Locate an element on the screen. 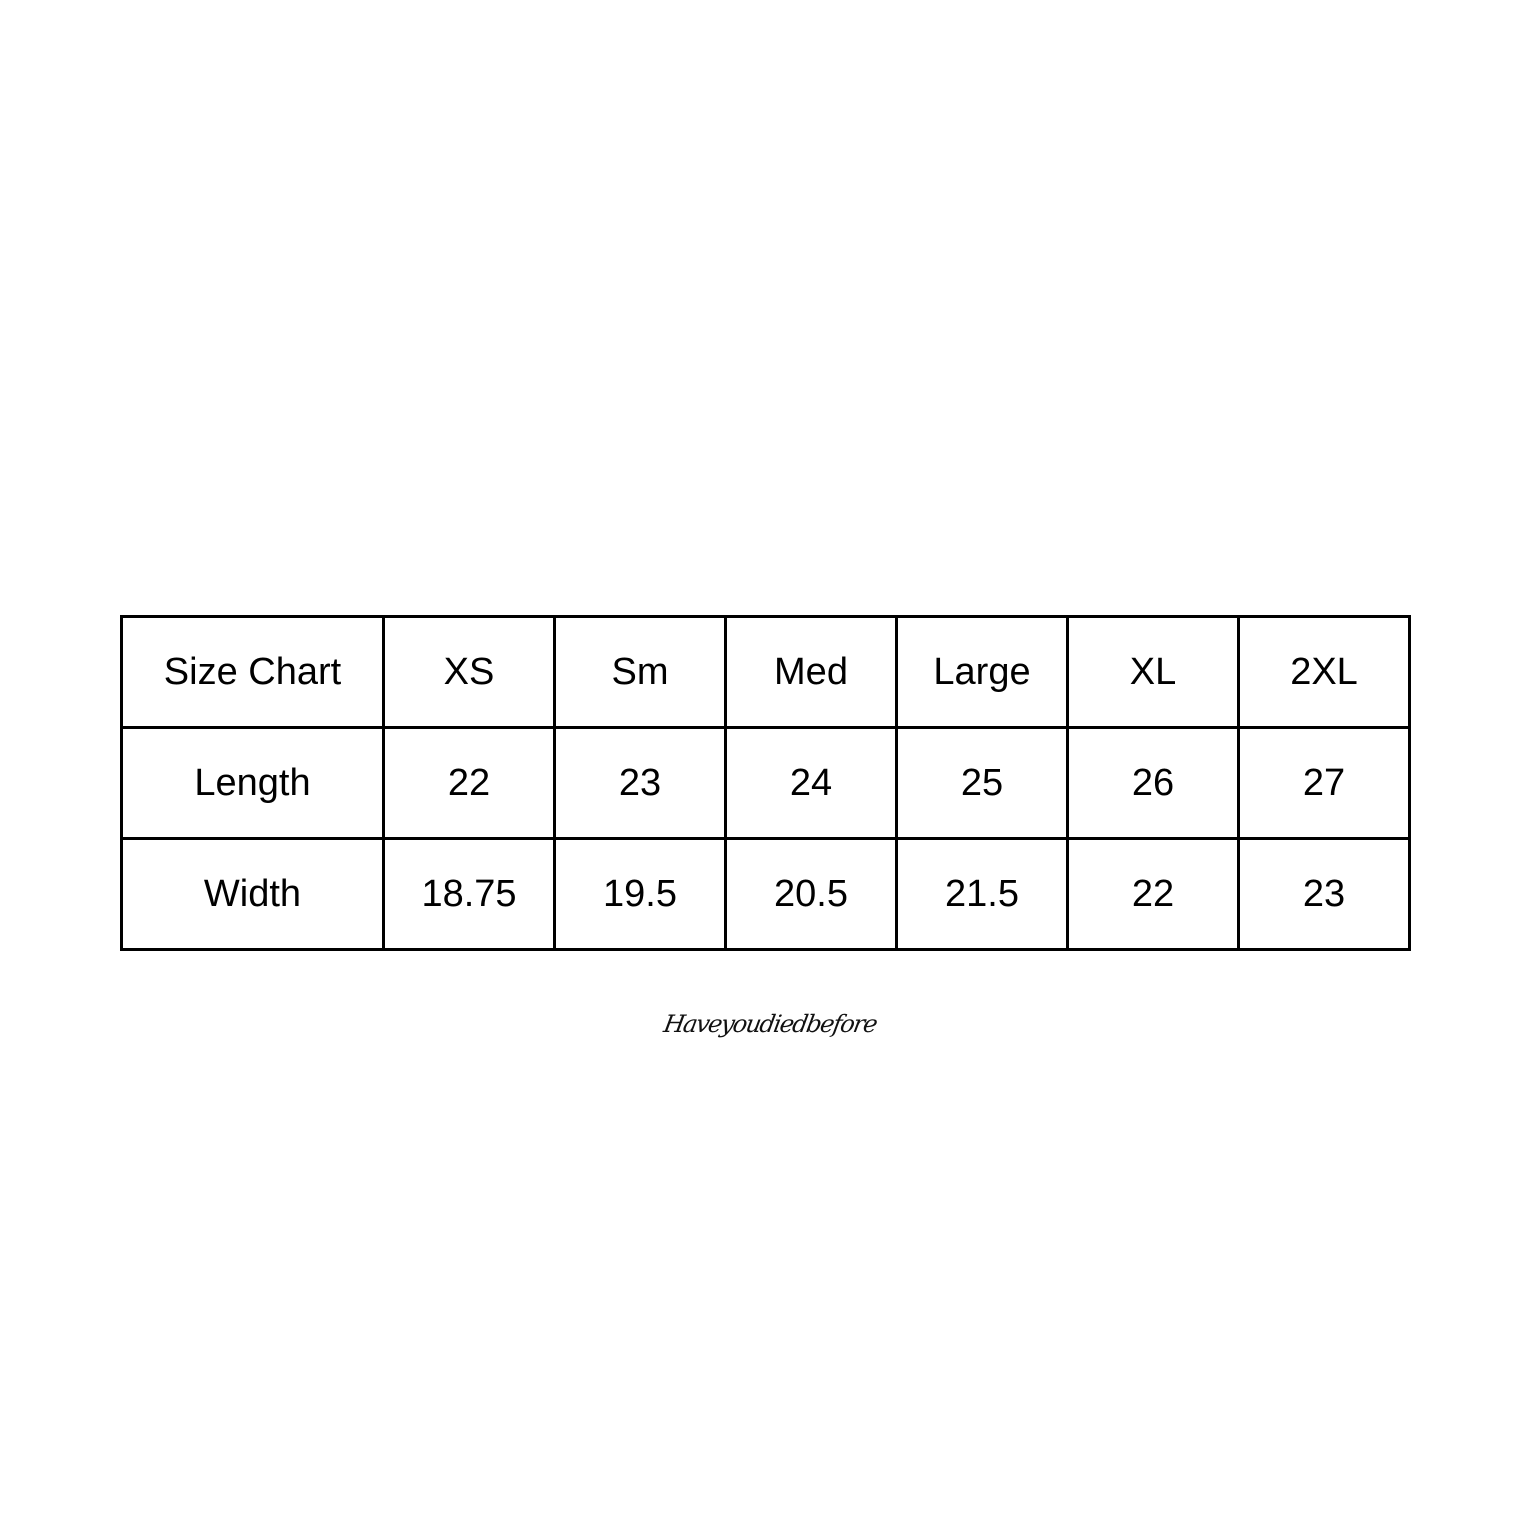 The width and height of the screenshot is (1528, 1528). value-cell: 19.5 is located at coordinates (640, 894).